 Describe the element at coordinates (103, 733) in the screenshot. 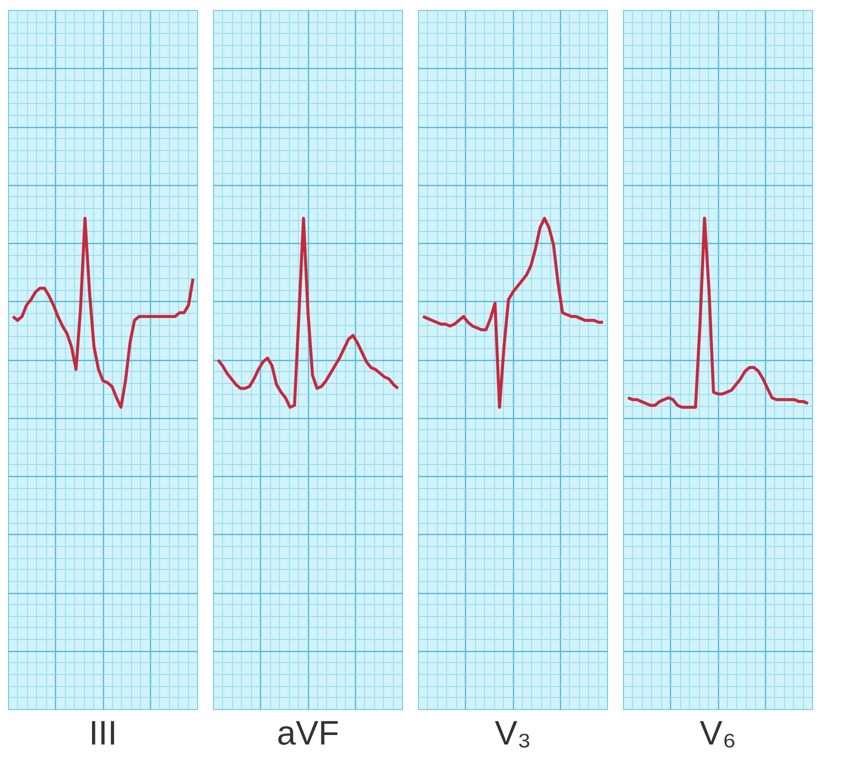

I see `x-axis-title: III` at that location.